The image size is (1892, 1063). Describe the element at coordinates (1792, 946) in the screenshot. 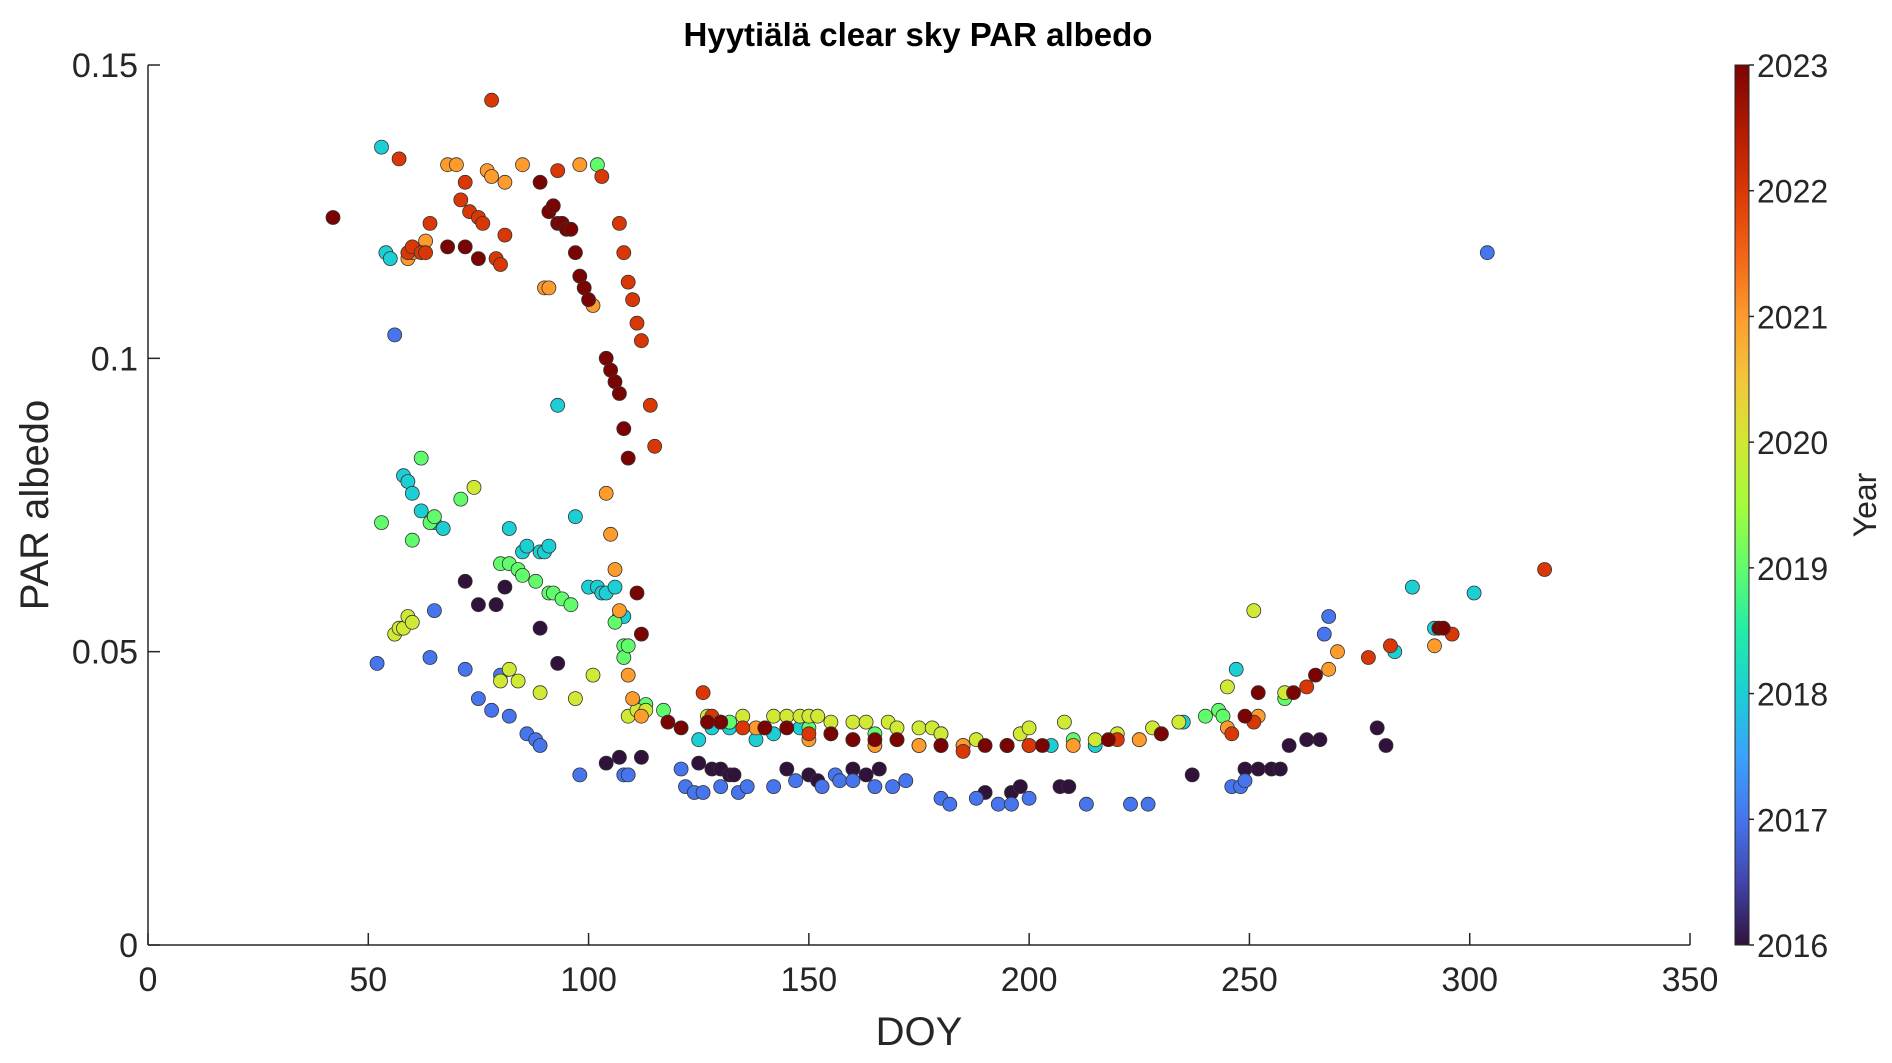

I see `colorbar-tick-label: 2016` at that location.